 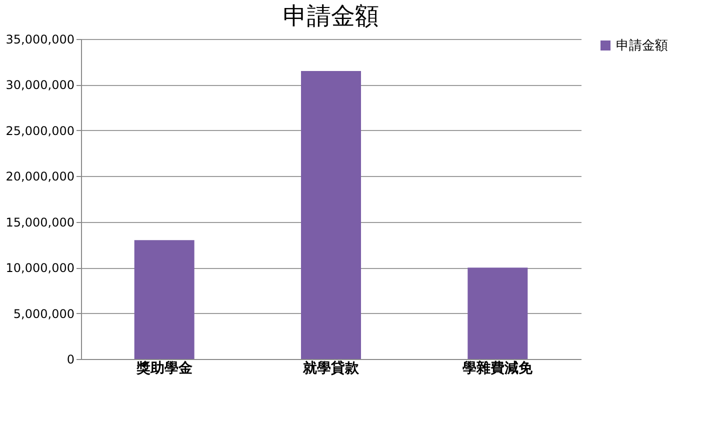 What do you see at coordinates (331, 16) in the screenshot?
I see `chart-title: 申請金額` at bounding box center [331, 16].